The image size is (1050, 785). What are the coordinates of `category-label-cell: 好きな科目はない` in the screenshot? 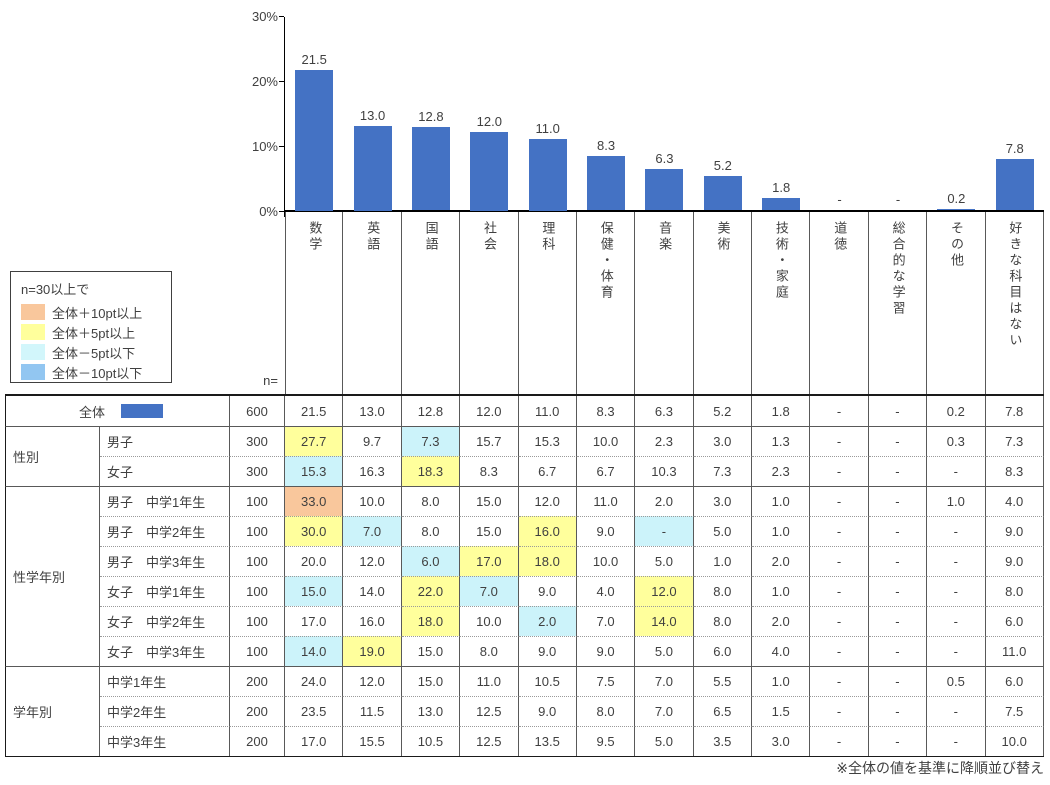 It's located at (1015, 303).